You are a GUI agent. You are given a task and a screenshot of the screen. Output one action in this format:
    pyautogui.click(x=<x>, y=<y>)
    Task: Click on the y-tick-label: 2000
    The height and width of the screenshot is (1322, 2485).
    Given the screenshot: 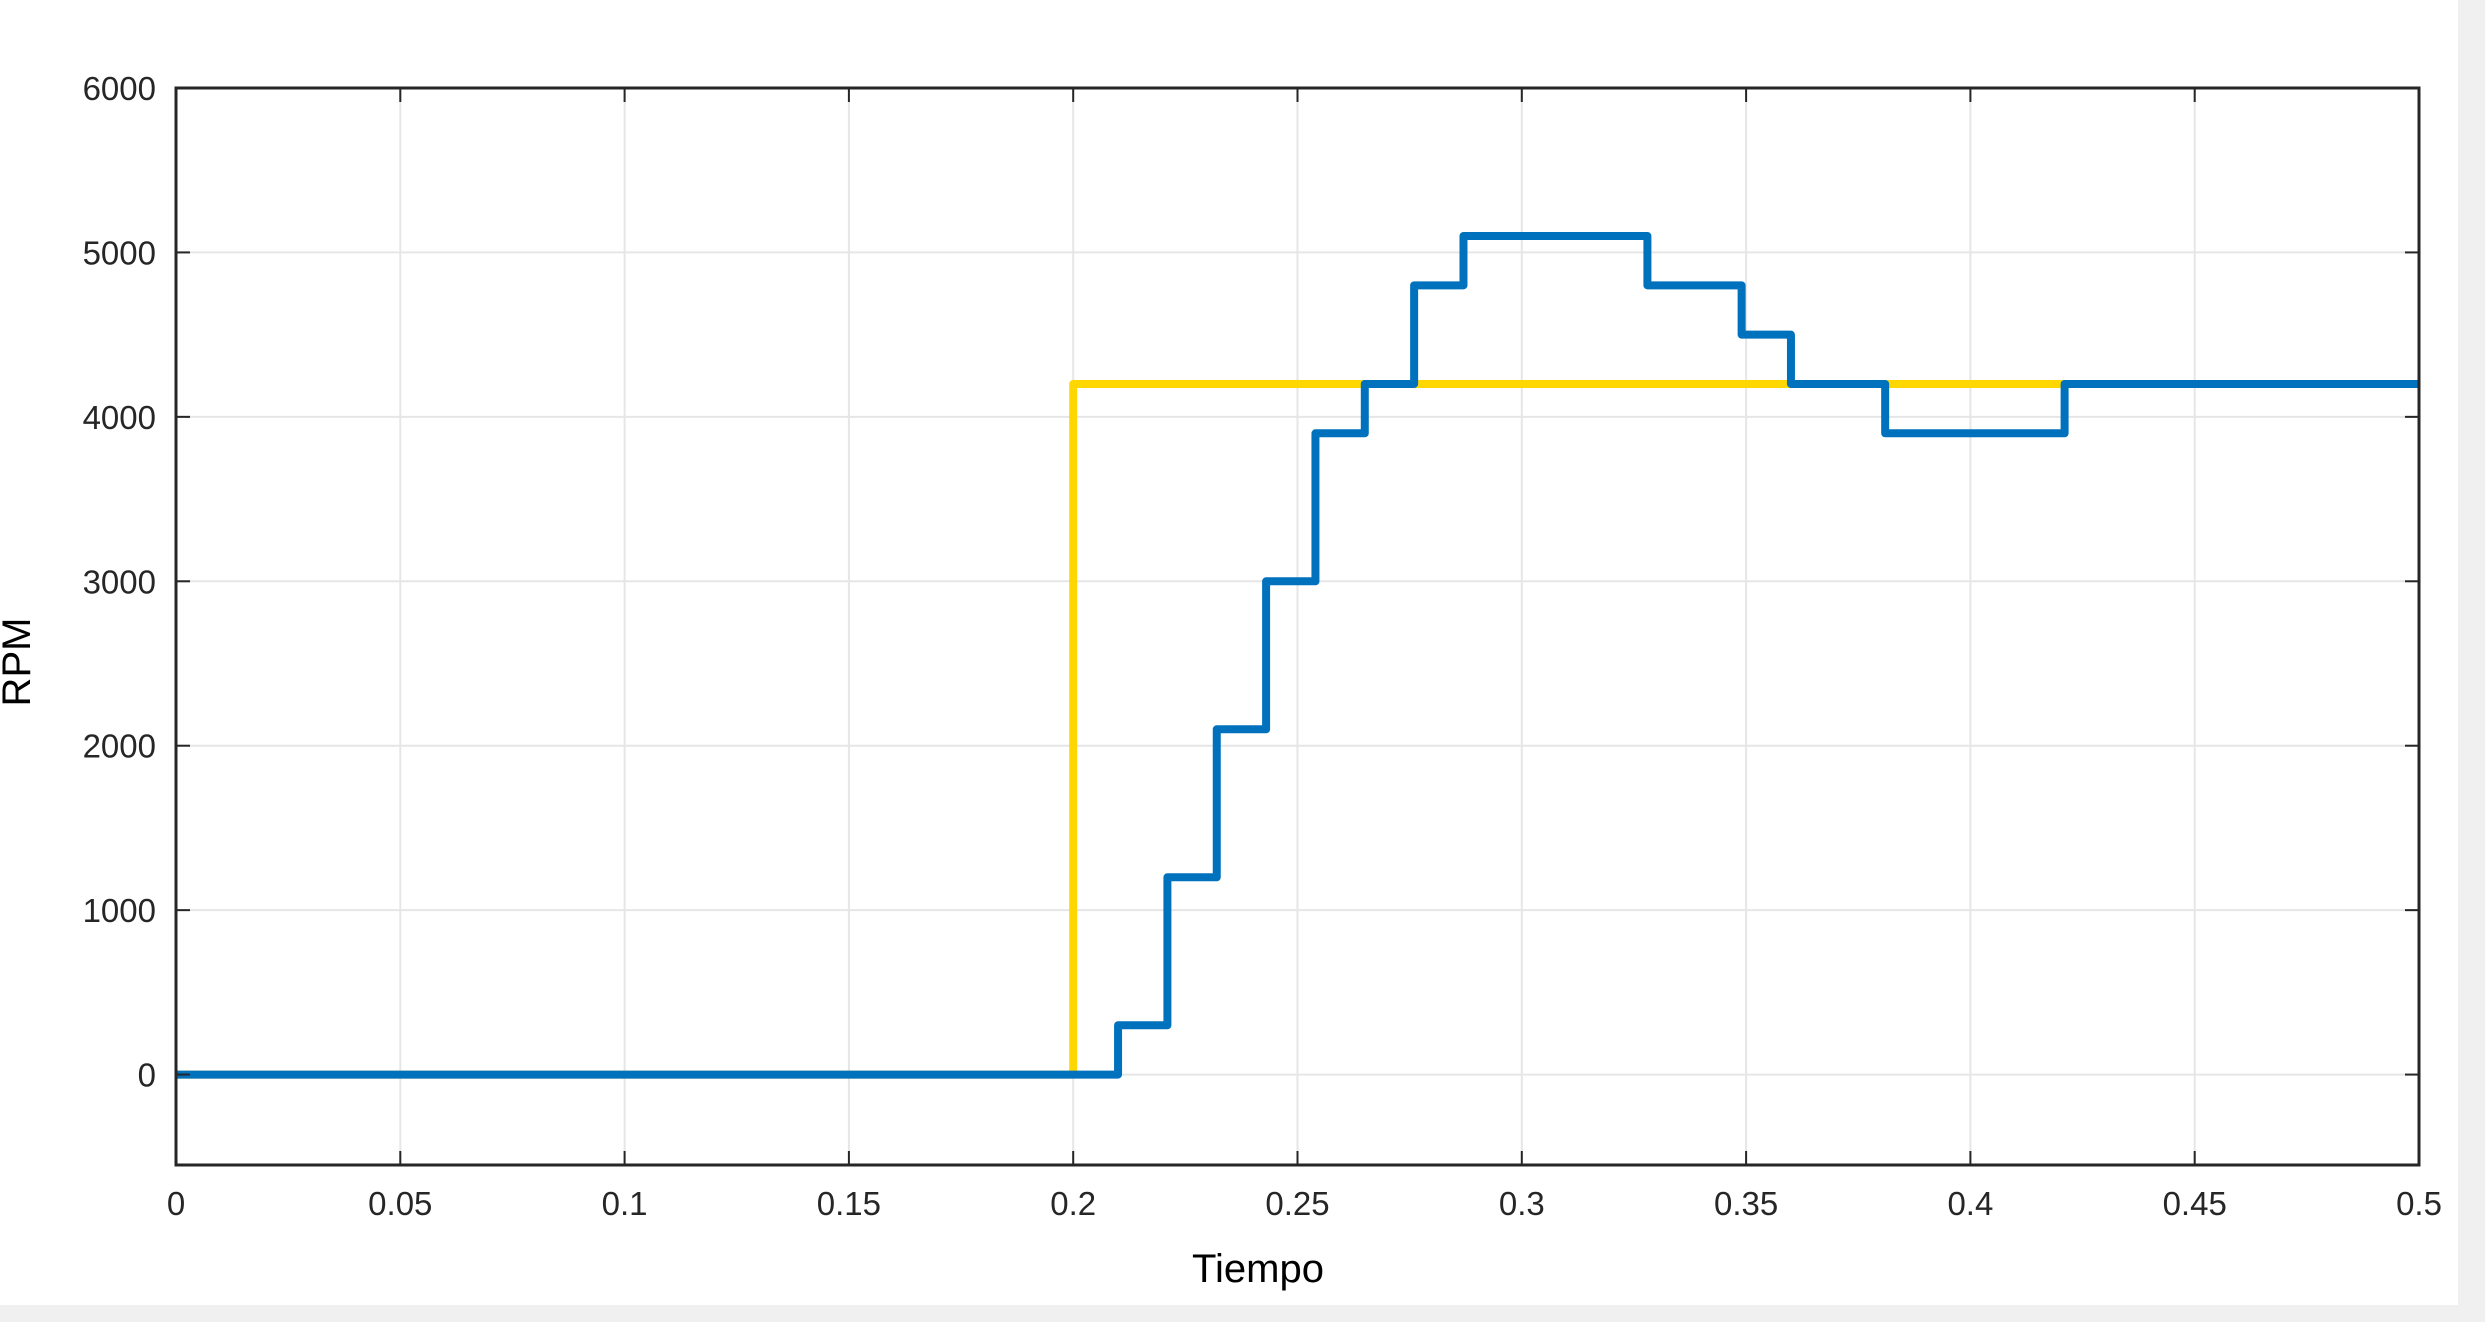 What is the action you would take?
    pyautogui.click(x=119, y=746)
    